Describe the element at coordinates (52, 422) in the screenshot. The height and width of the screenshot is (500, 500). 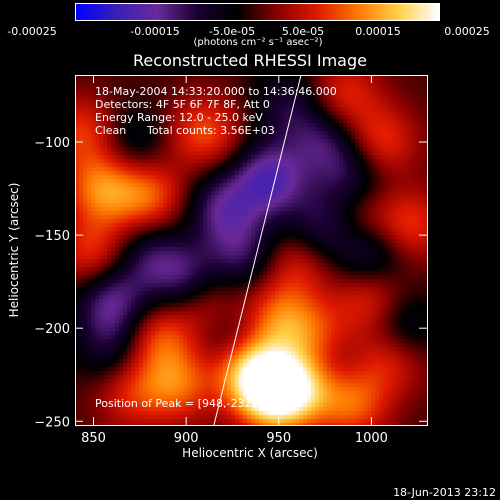
I see `y-tick-label: −250` at that location.